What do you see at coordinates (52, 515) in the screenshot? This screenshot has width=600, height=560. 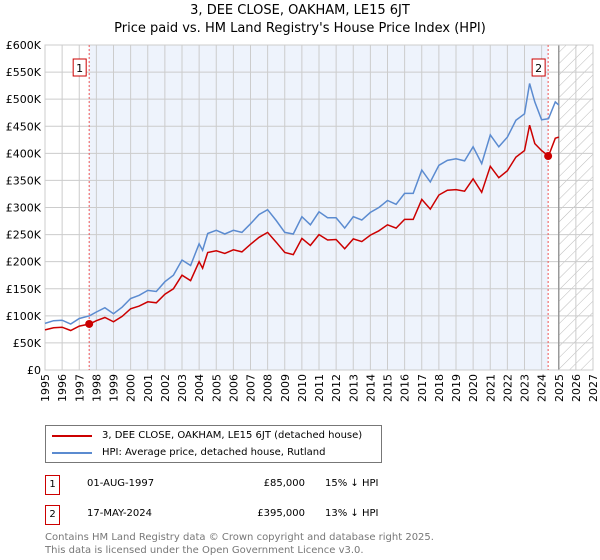 I see `transaction-marker: 2` at bounding box center [52, 515].